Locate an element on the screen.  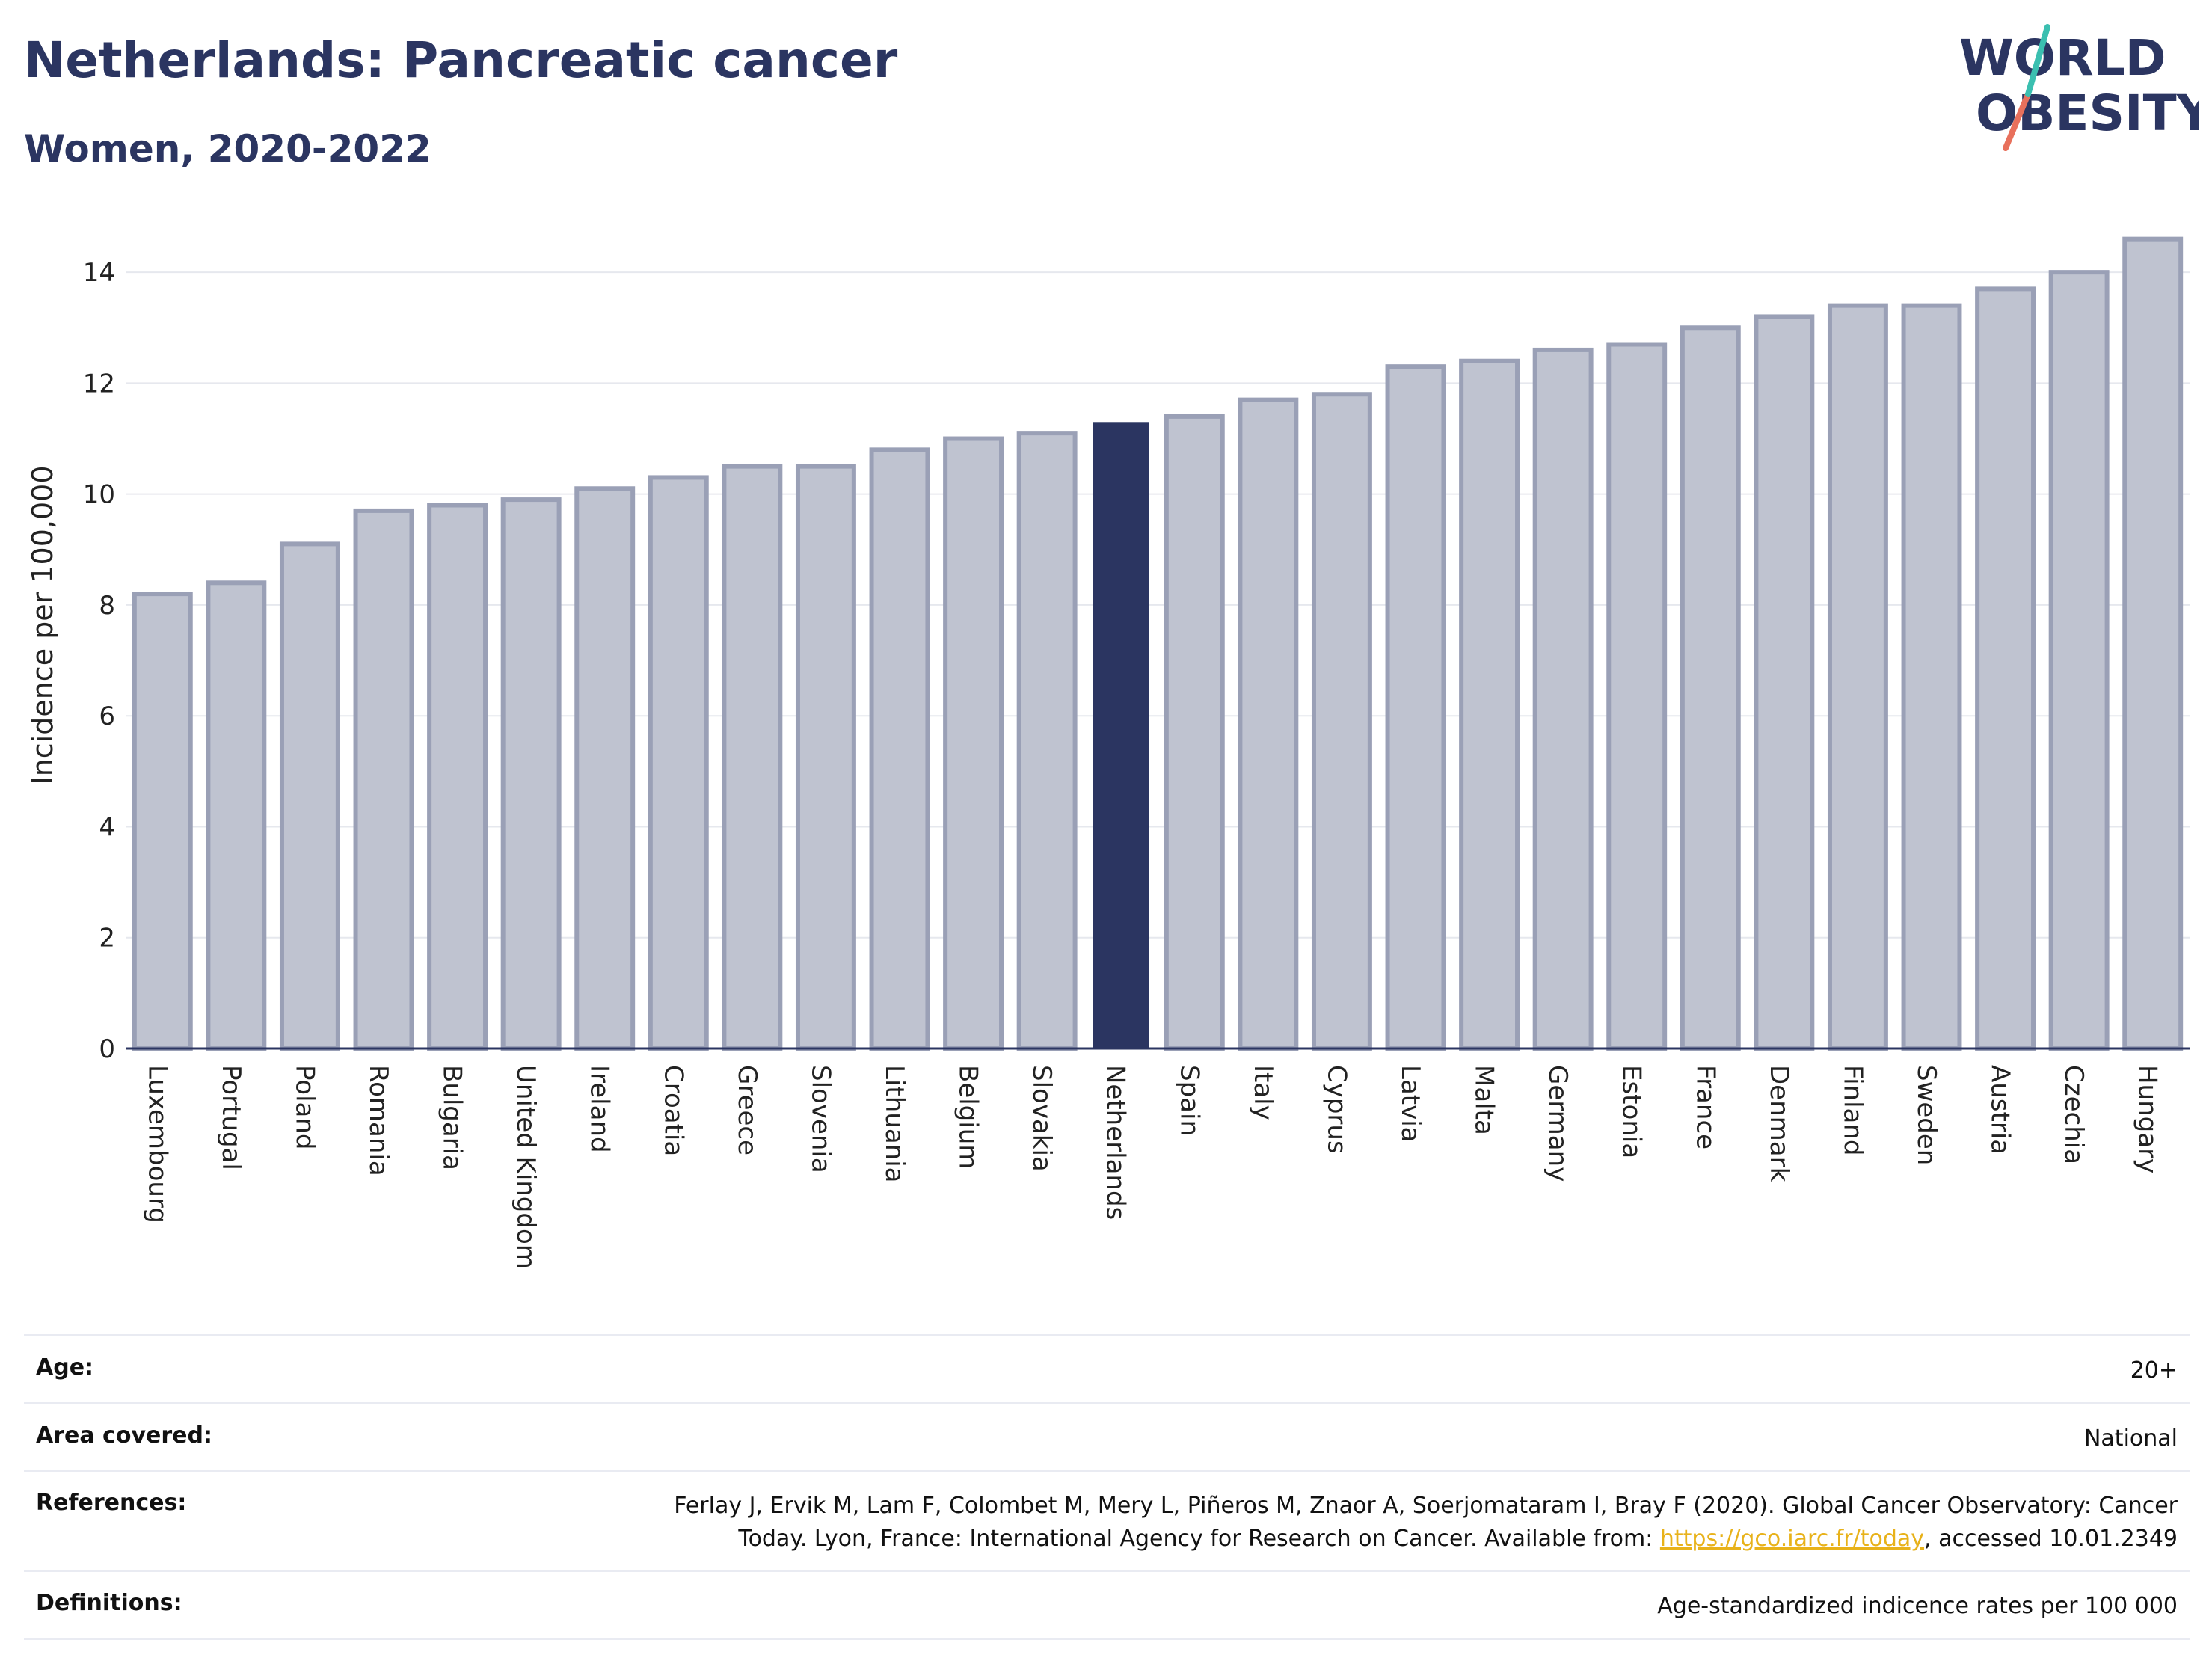
definitions-label: Definitions: is located at coordinates (109, 1603).